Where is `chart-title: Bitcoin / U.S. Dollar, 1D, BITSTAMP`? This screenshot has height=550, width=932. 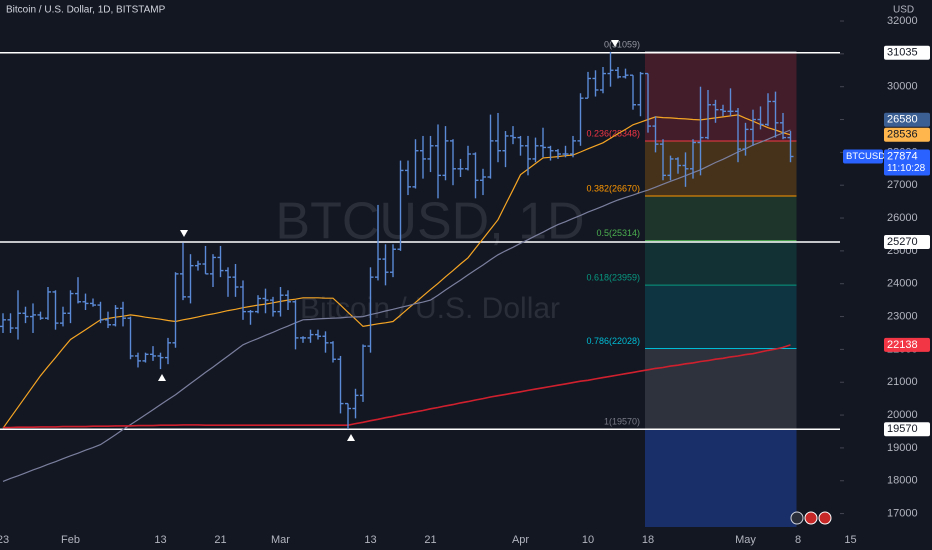 chart-title: Bitcoin / U.S. Dollar, 1D, BITSTAMP is located at coordinates (86, 10).